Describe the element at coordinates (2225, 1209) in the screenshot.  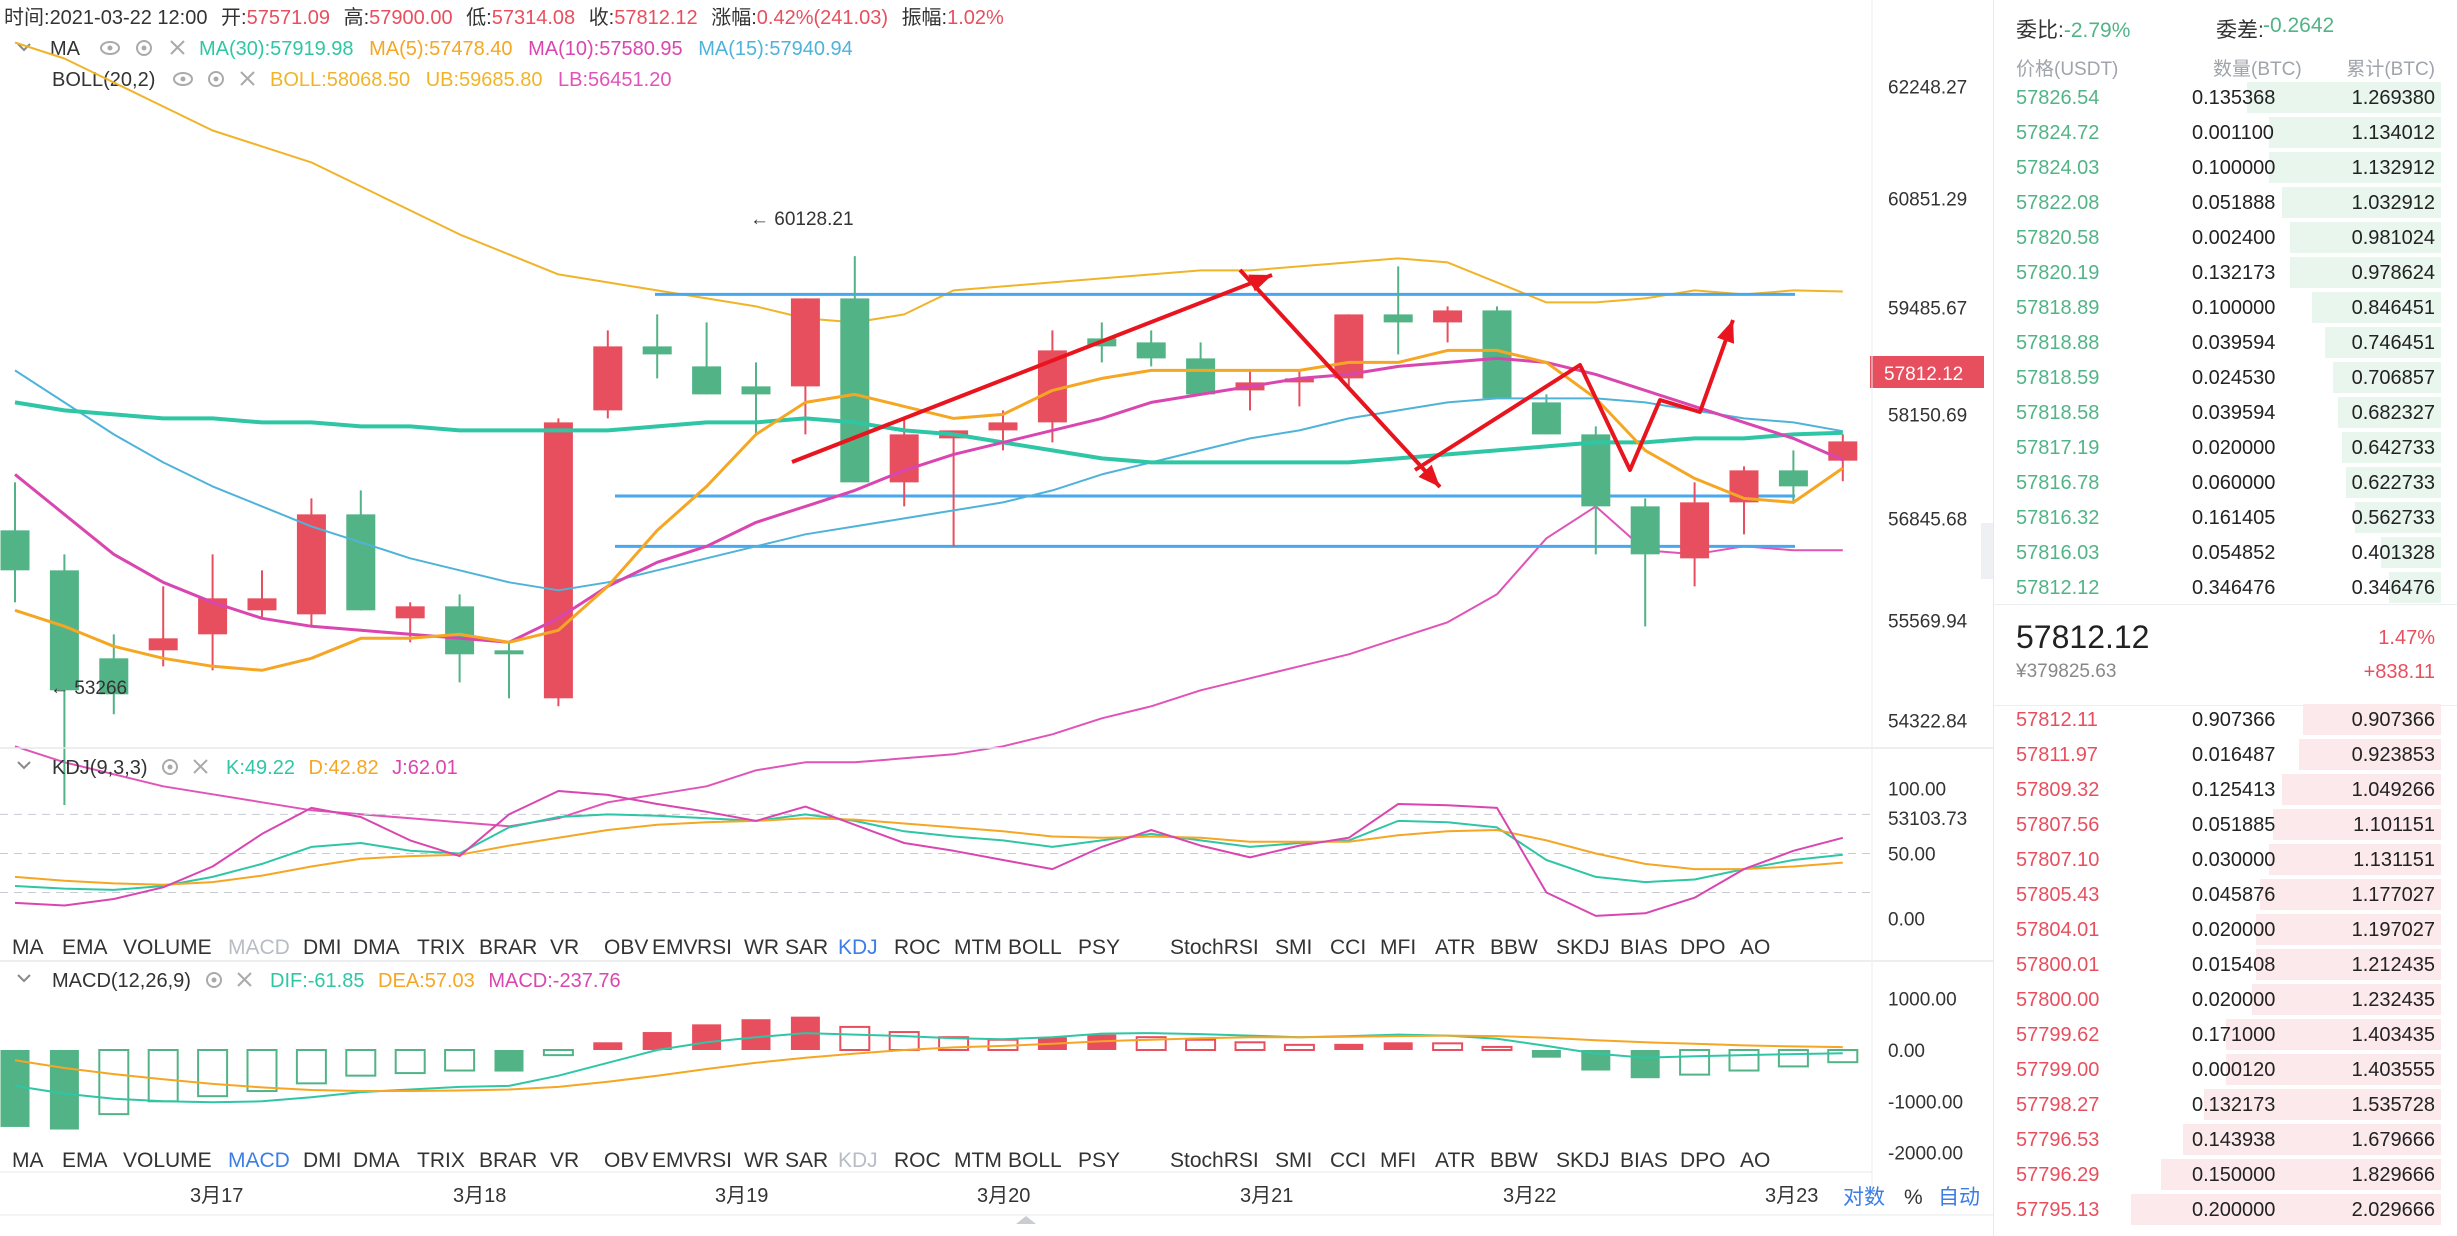
I see `bid-row: 57795.13 0.200000 2.029666` at that location.